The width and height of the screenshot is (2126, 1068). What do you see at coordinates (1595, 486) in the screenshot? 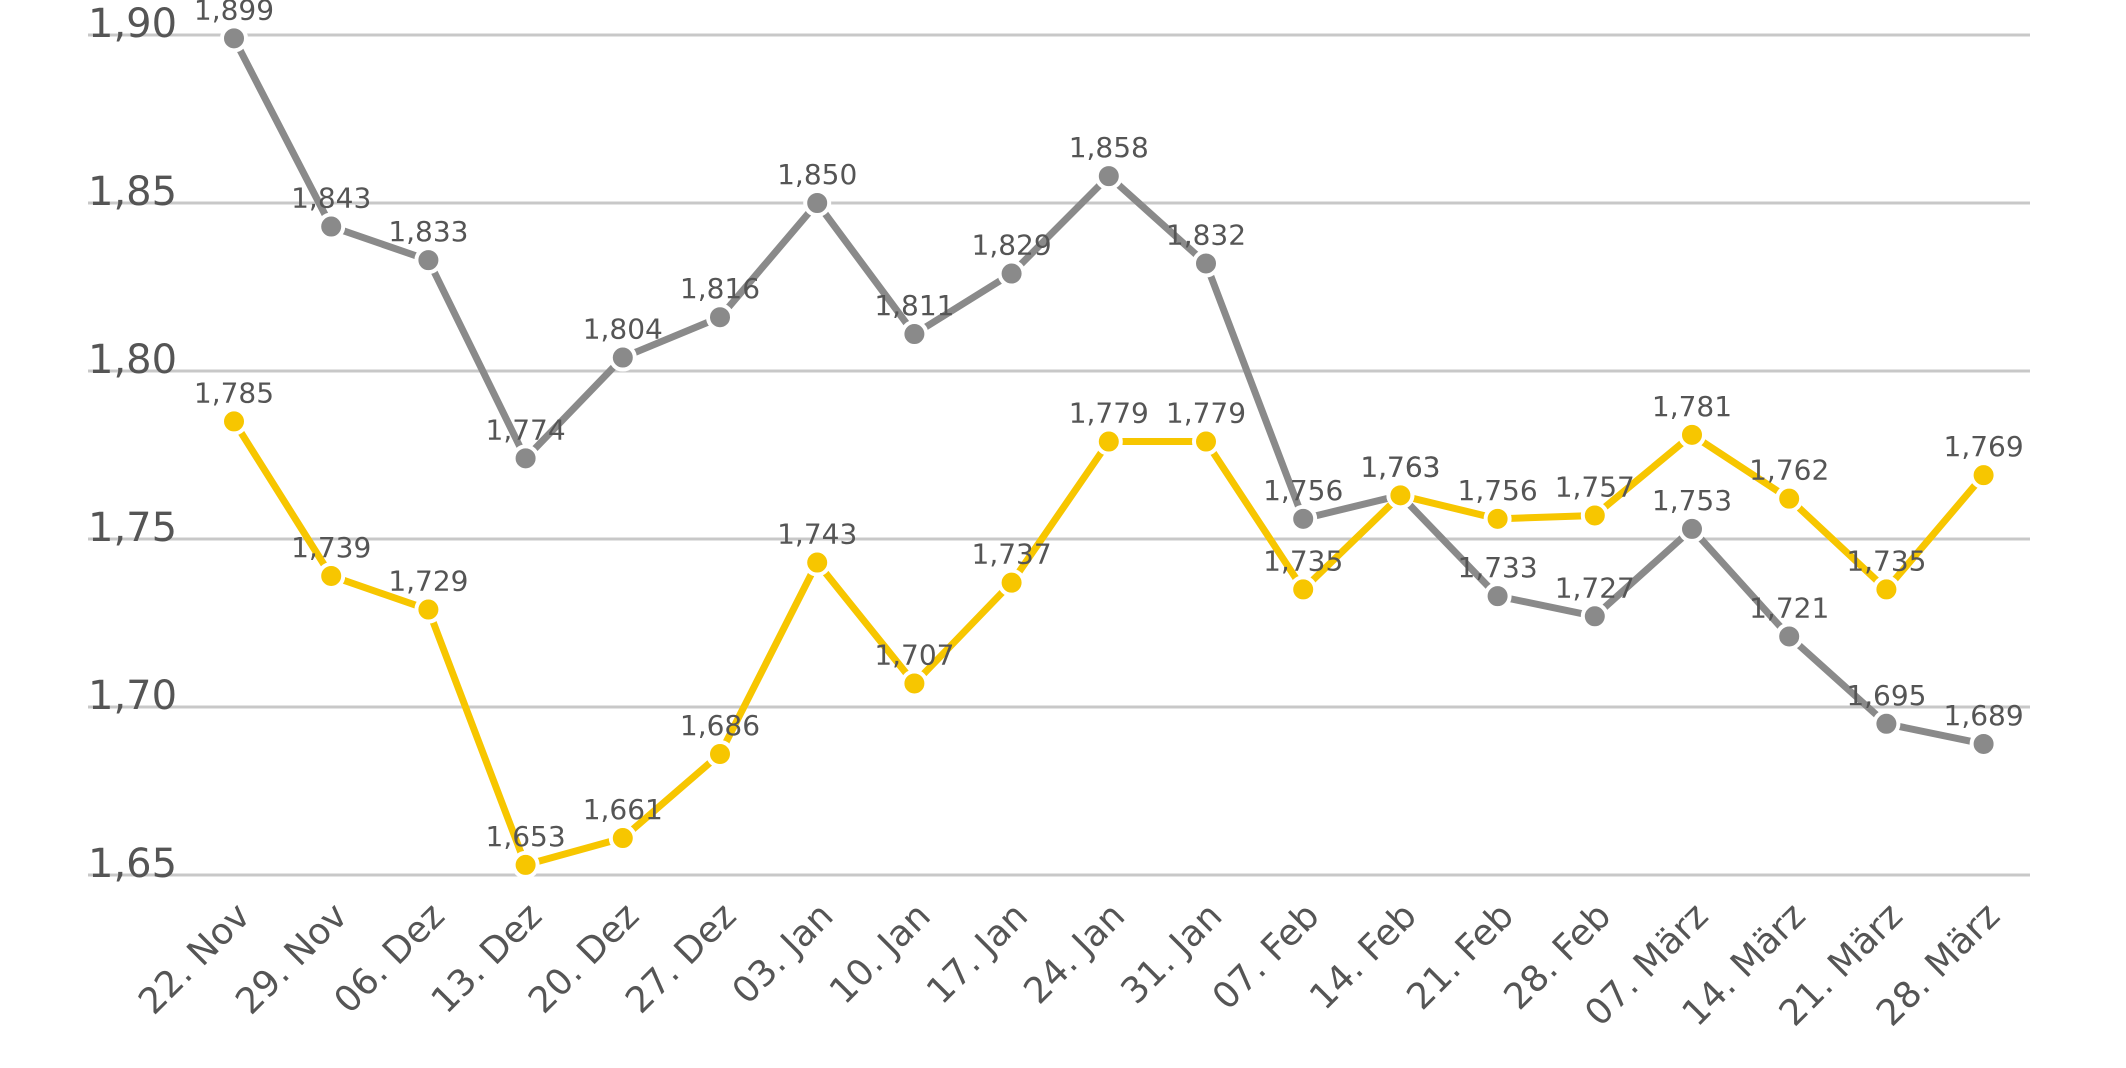
I see `data-label-yellow: 1,757` at bounding box center [1595, 486].